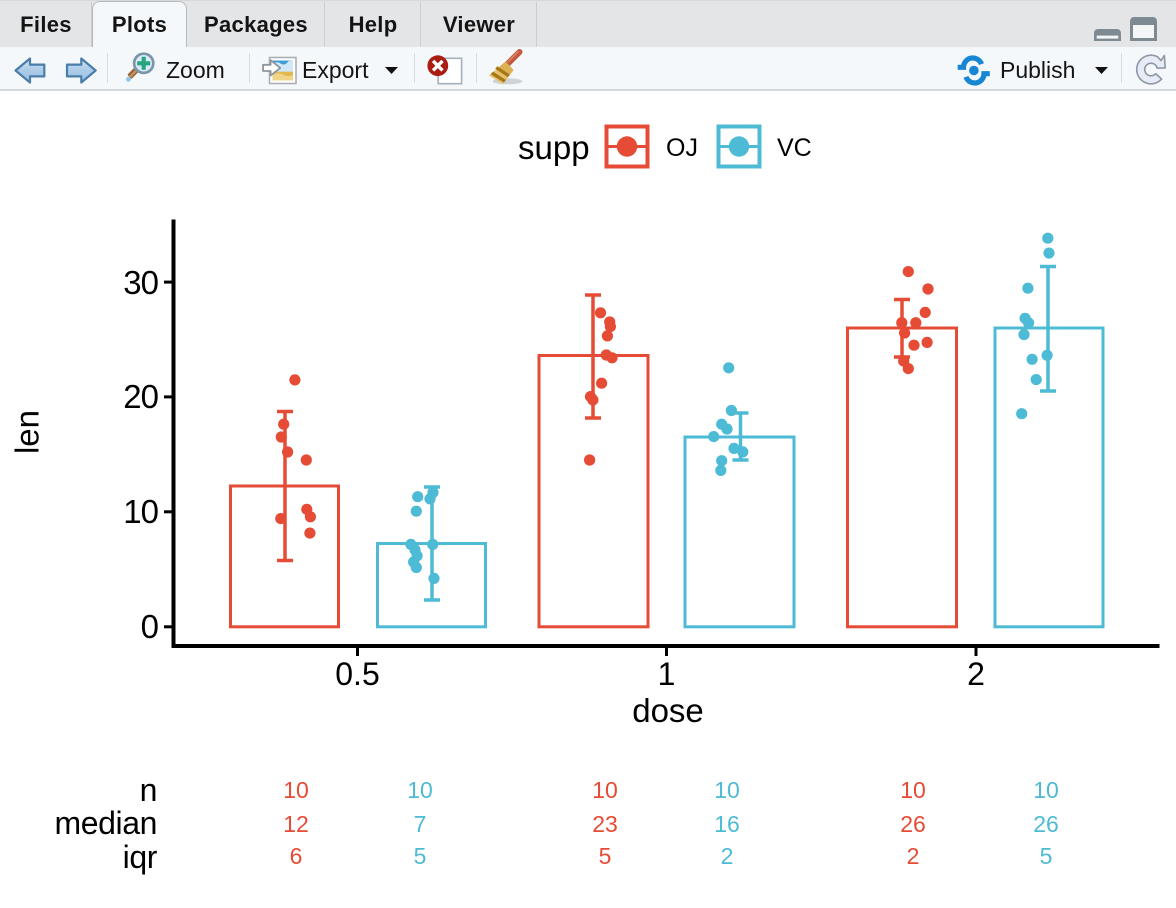 This screenshot has width=1176, height=908. What do you see at coordinates (150, 626) in the screenshot?
I see `svg-text: 0` at bounding box center [150, 626].